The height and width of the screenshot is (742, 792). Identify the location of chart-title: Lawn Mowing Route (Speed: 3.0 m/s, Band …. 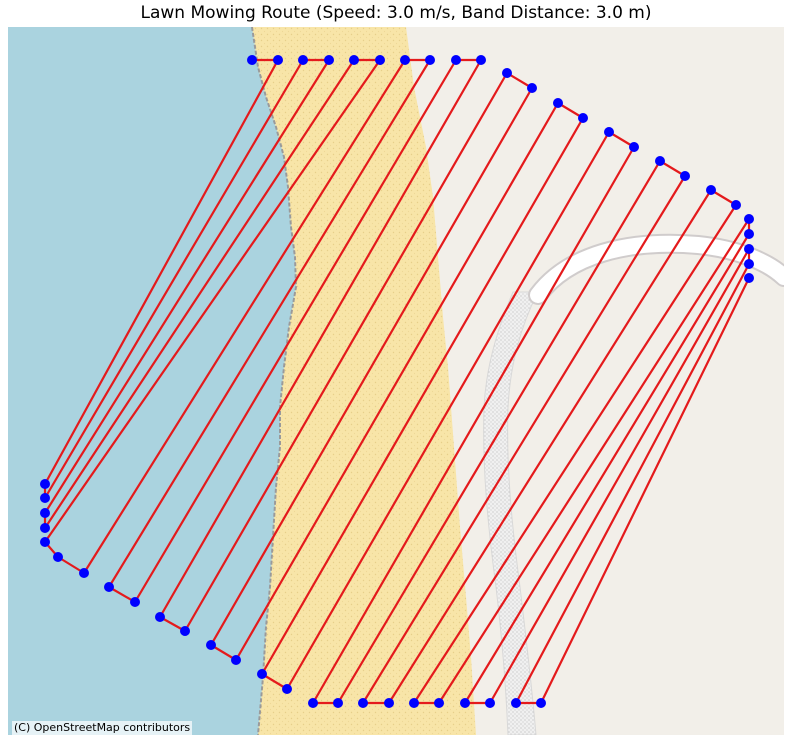
(396, 13).